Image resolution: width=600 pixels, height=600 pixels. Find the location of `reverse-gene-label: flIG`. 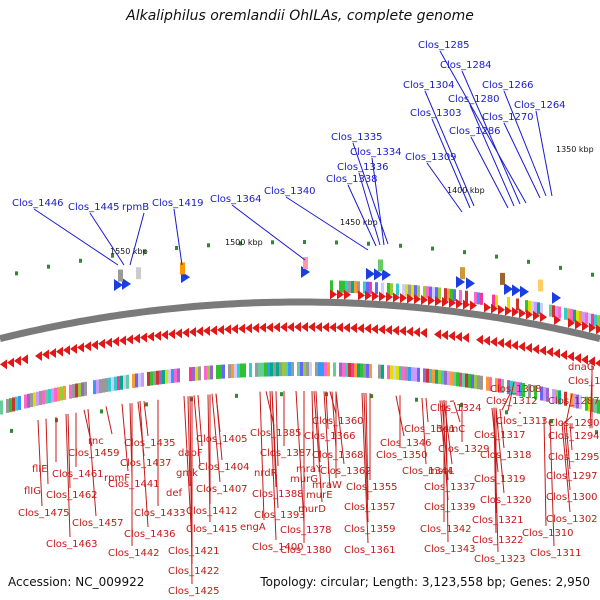

reverse-gene-label: flIG is located at coordinates (32, 491).